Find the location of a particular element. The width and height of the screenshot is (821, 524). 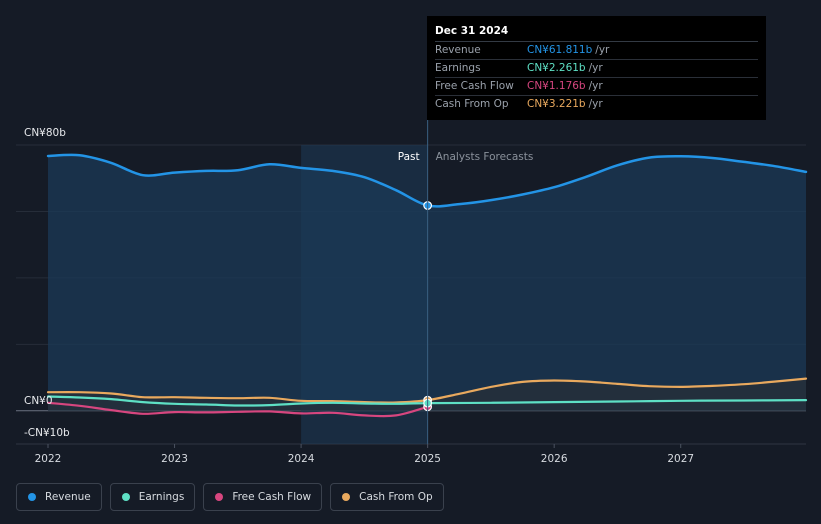

cash-from-op-area is located at coordinates (427, 394).